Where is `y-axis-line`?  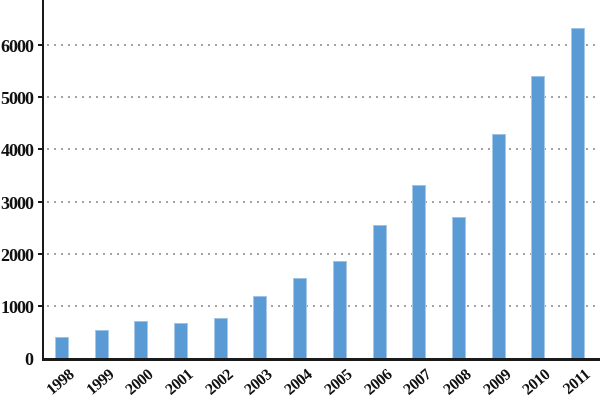
y-axis-line is located at coordinates (42, 180).